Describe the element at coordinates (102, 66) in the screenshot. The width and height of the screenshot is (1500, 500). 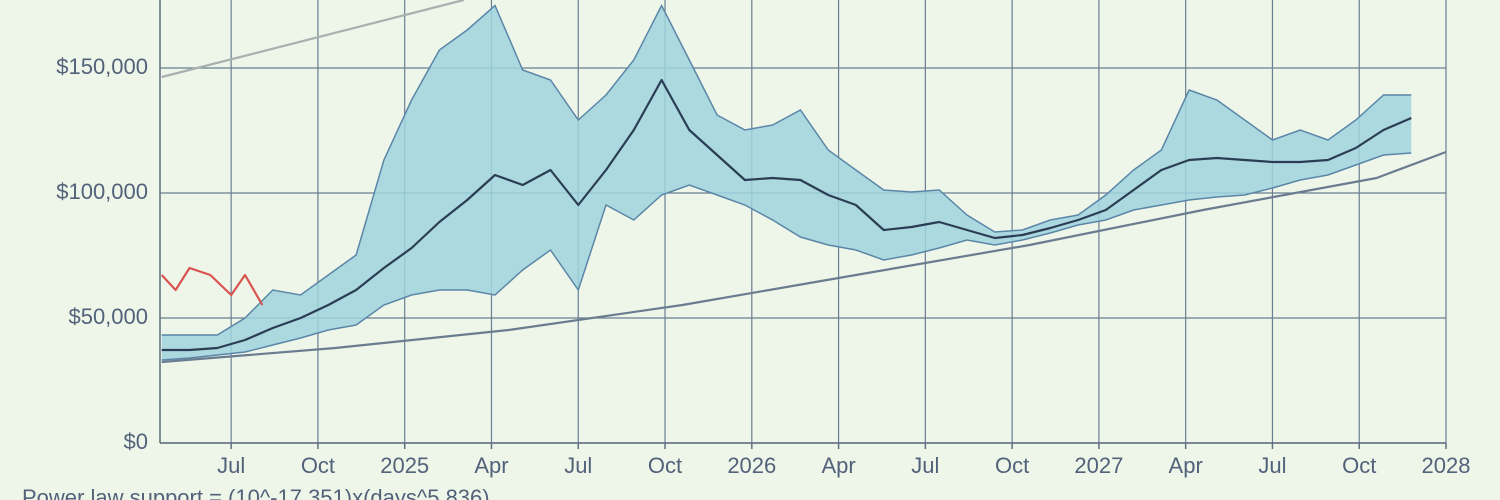
I see `y-tick-label: $150,000` at that location.